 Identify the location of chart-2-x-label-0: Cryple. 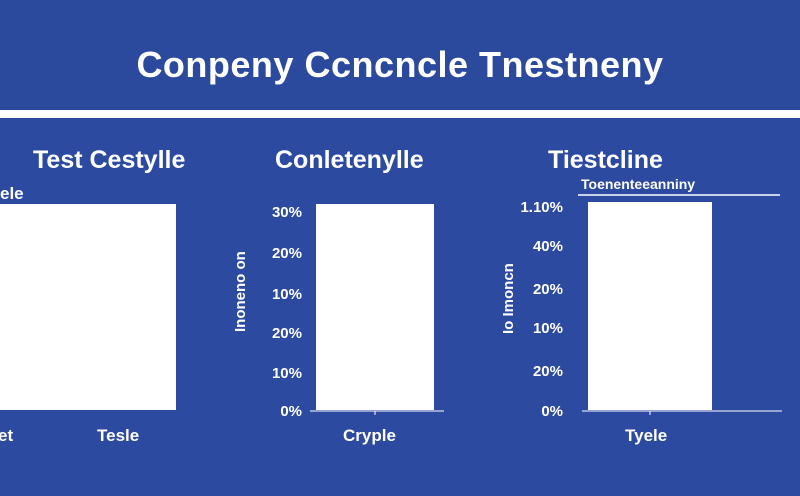
(369, 435).